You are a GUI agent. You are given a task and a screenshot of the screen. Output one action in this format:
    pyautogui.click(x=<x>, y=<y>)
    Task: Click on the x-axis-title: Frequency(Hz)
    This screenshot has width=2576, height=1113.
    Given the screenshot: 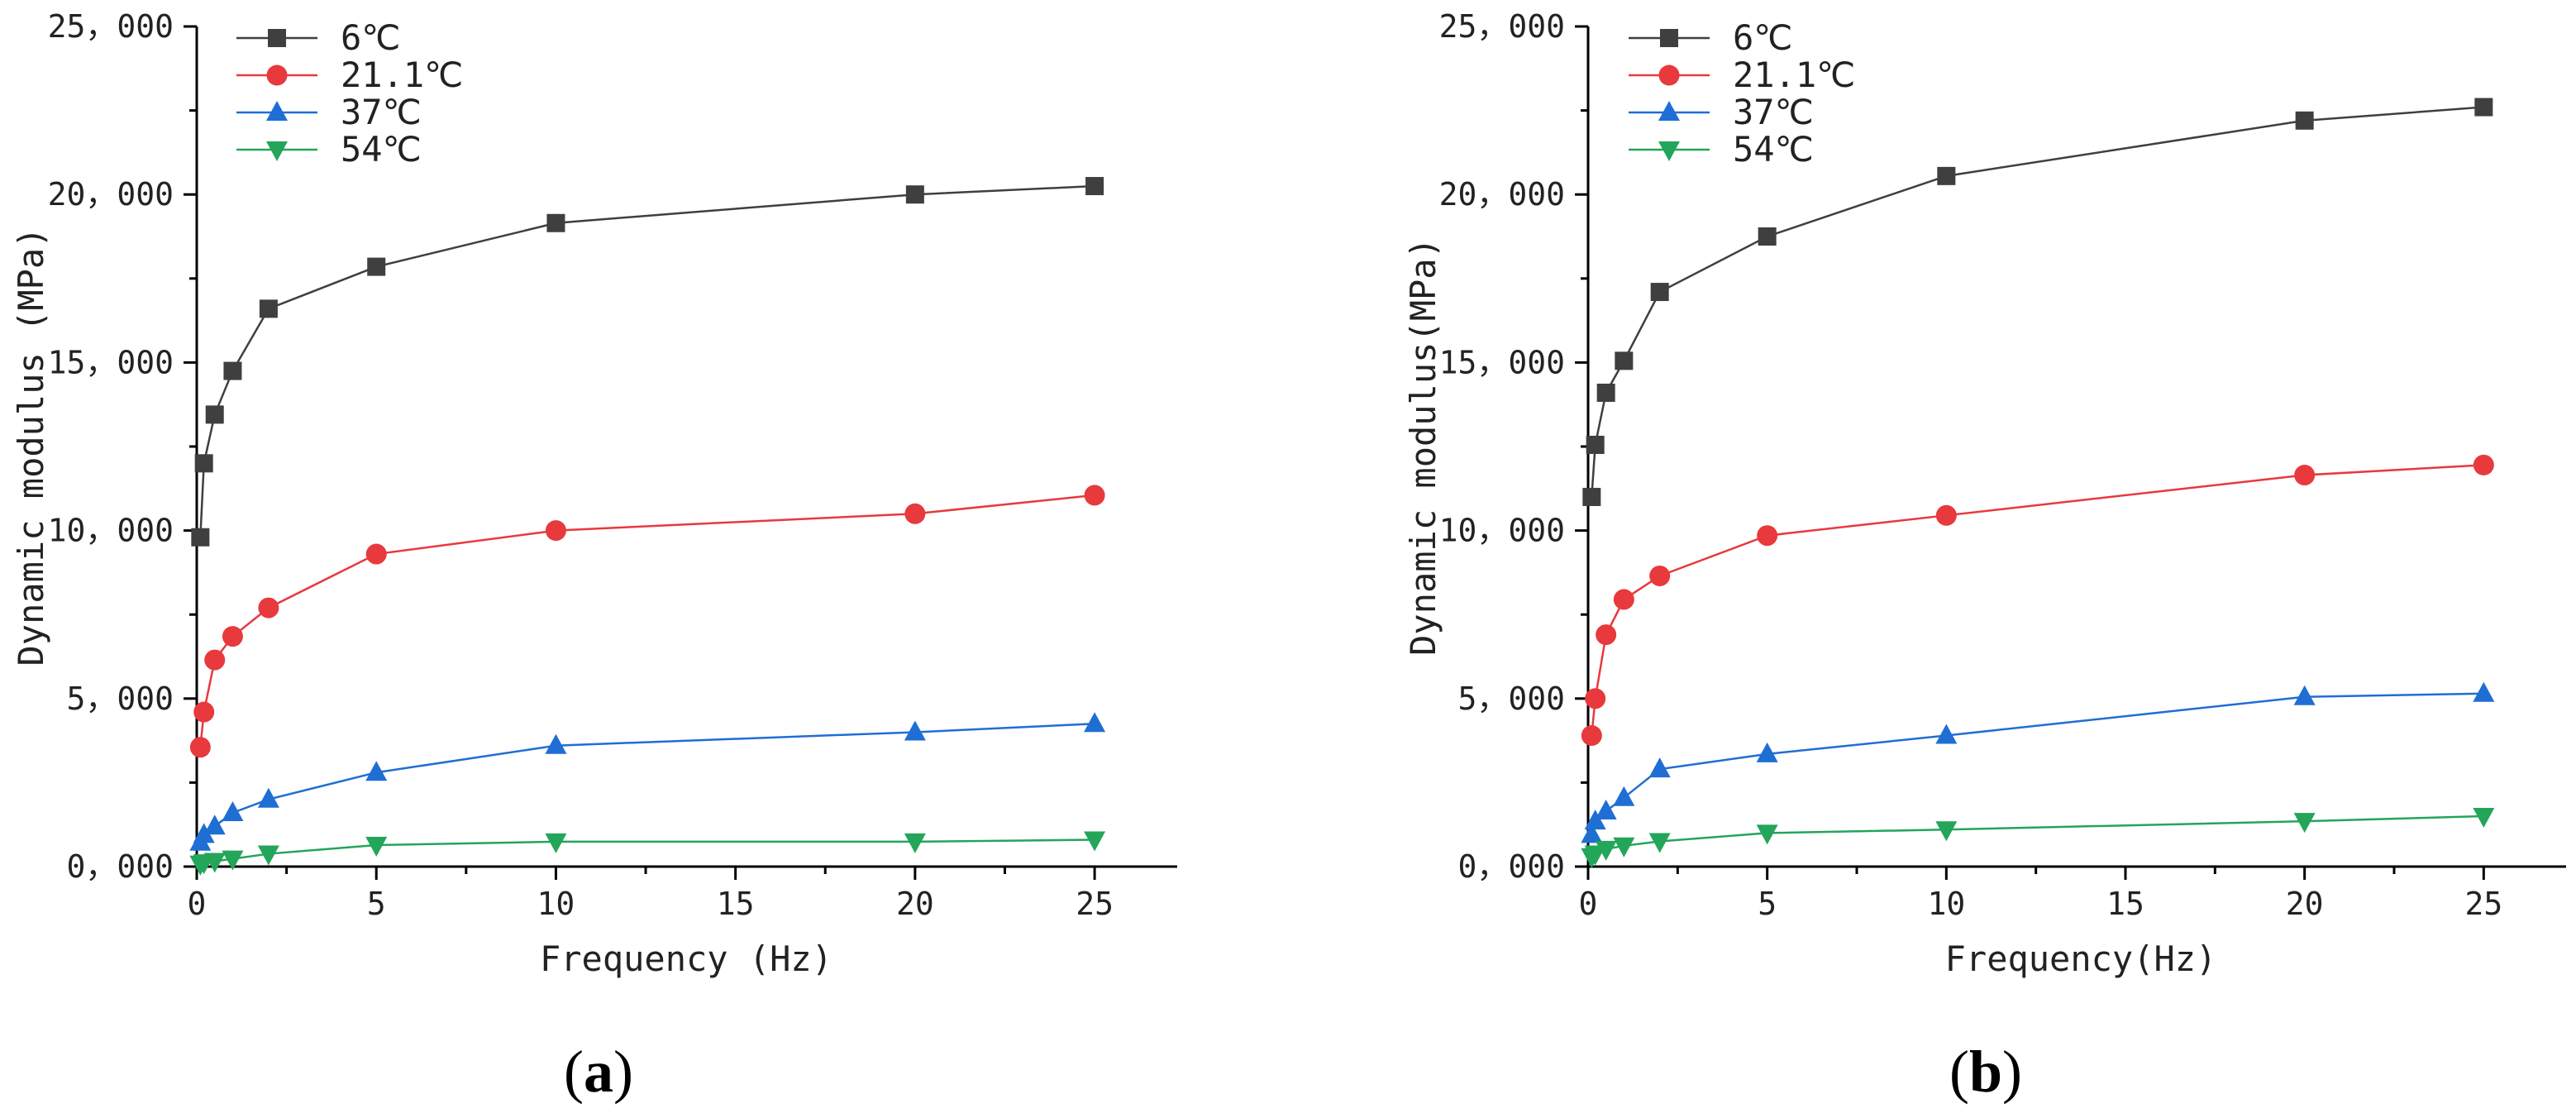 What is the action you would take?
    pyautogui.click(x=2081, y=959)
    